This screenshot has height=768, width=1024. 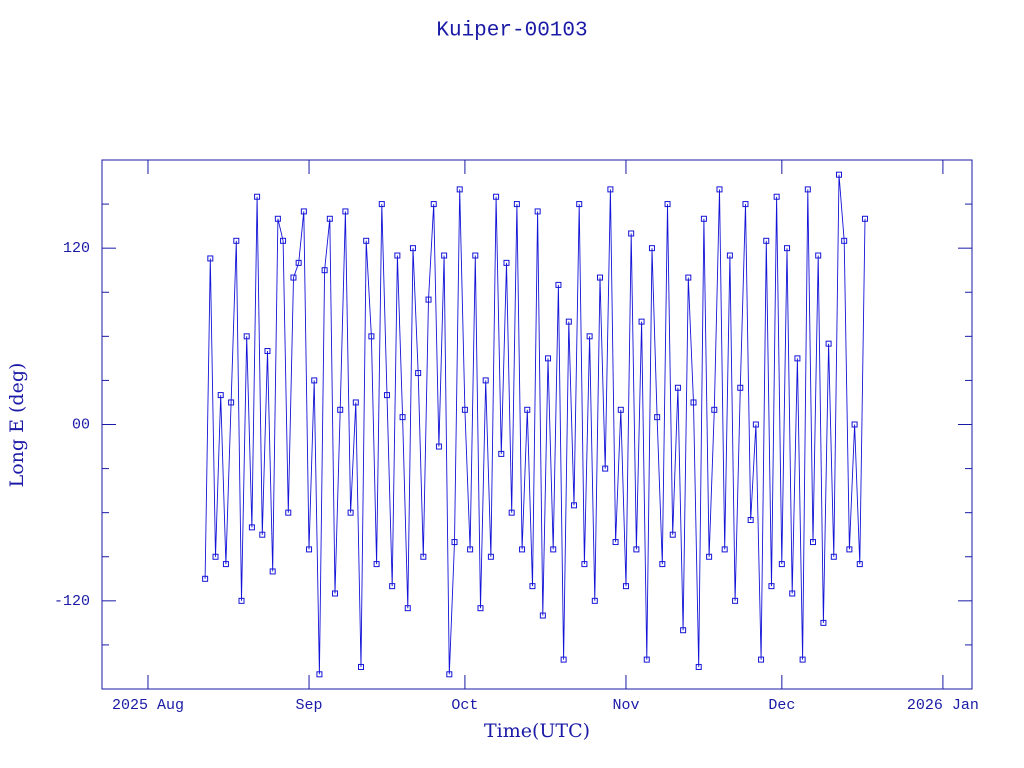 I want to click on x-tick-label: Sep, so click(x=309, y=705).